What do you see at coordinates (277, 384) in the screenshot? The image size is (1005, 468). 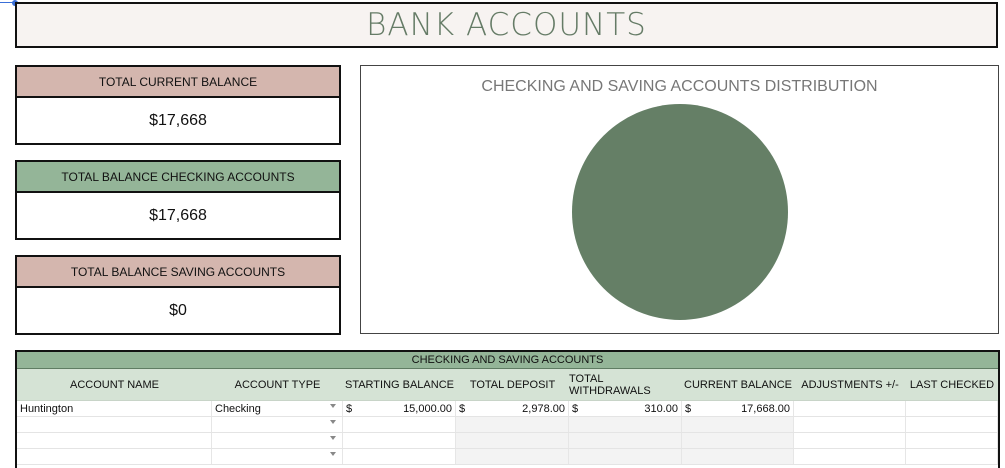 I see `col-header-account-type: ACCOUNT TYPE` at bounding box center [277, 384].